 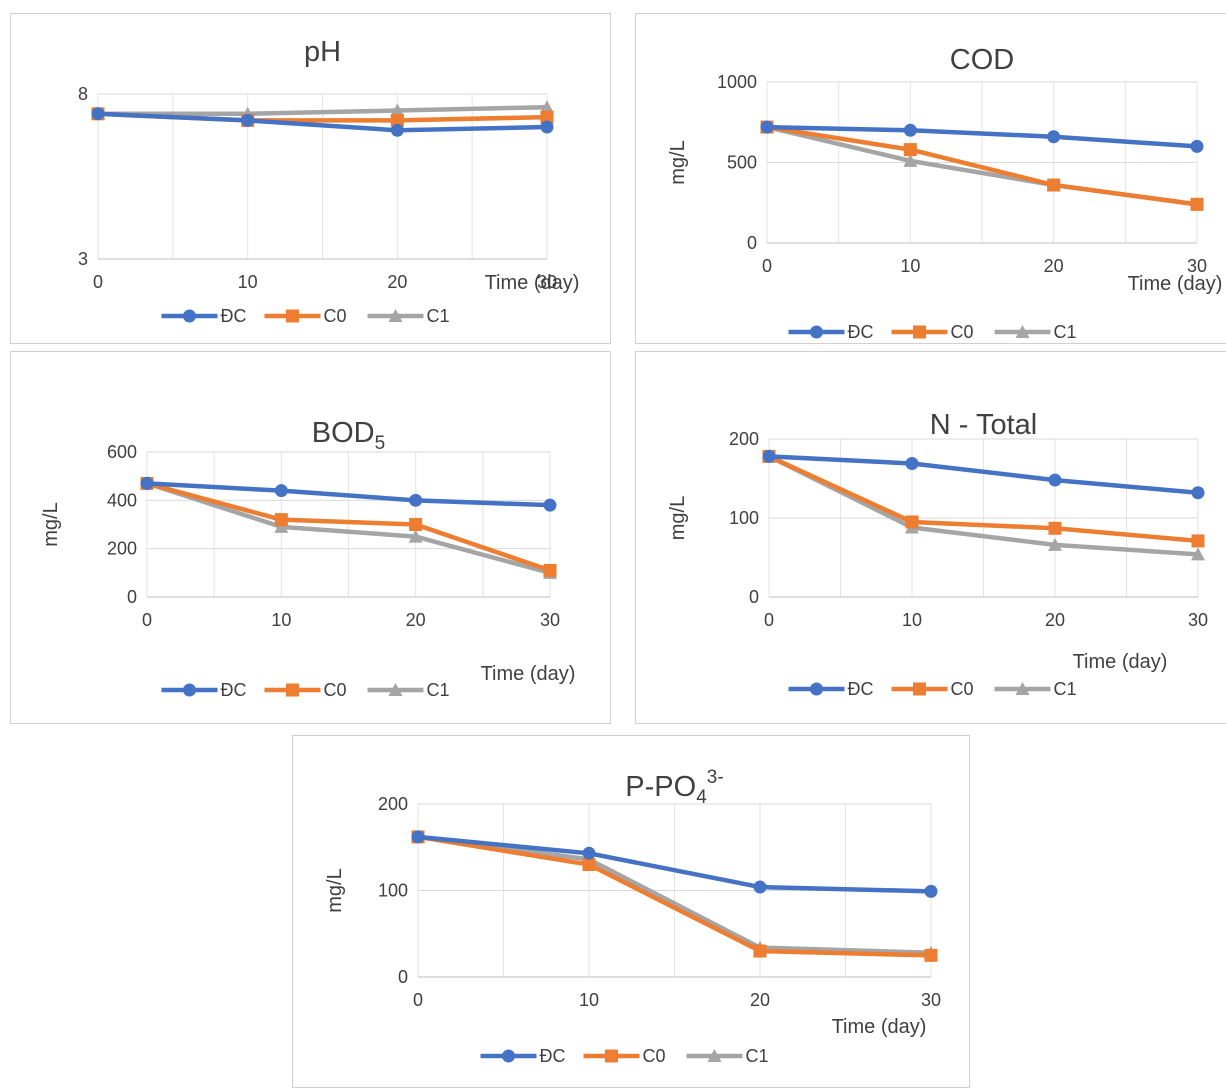 What do you see at coordinates (83, 259) in the screenshot?
I see `y-tick-label: 3` at bounding box center [83, 259].